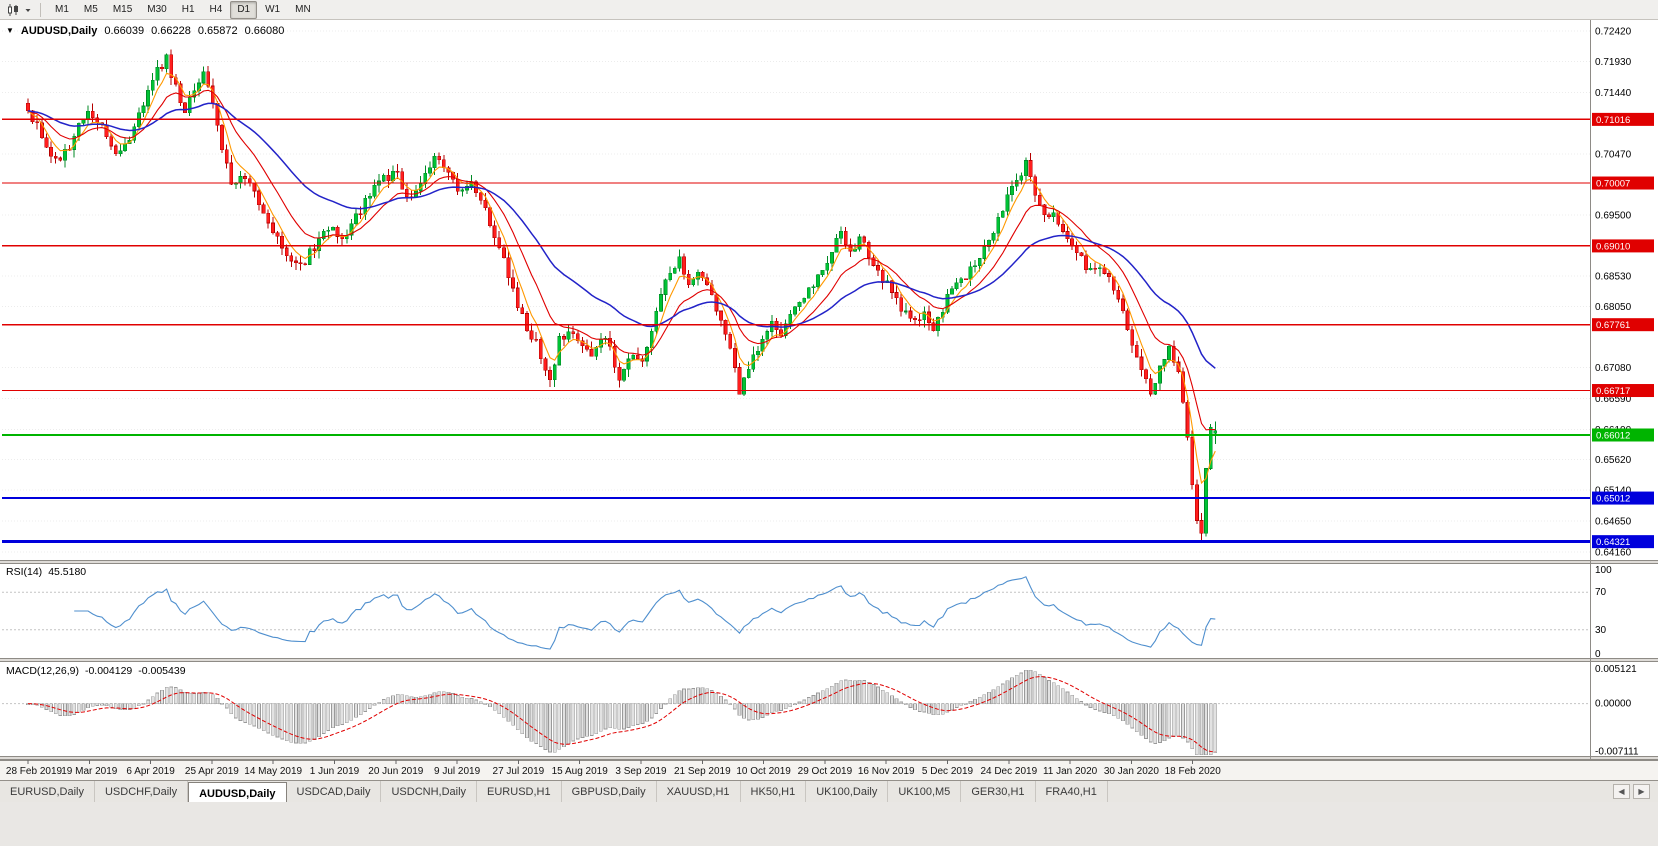 This screenshot has width=1658, height=846. What do you see at coordinates (40, 9) in the screenshot?
I see `toolbar-separator` at bounding box center [40, 9].